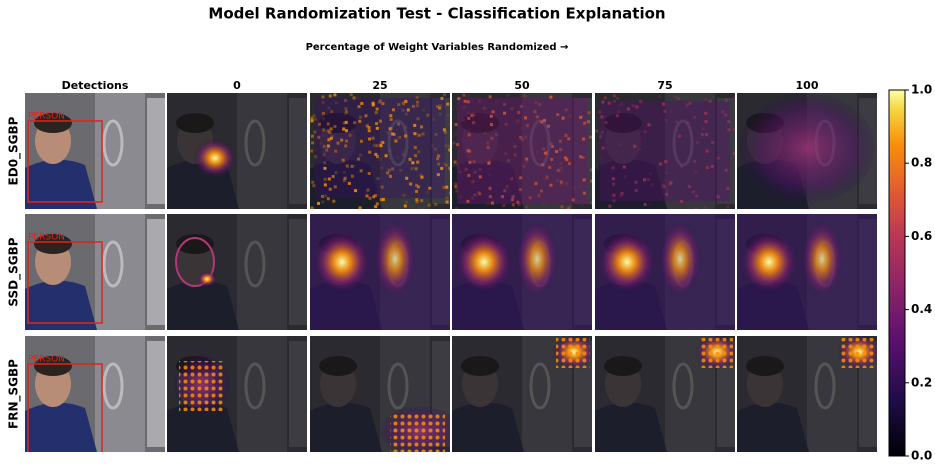  I want to click on column-header: 0, so click(237, 85).